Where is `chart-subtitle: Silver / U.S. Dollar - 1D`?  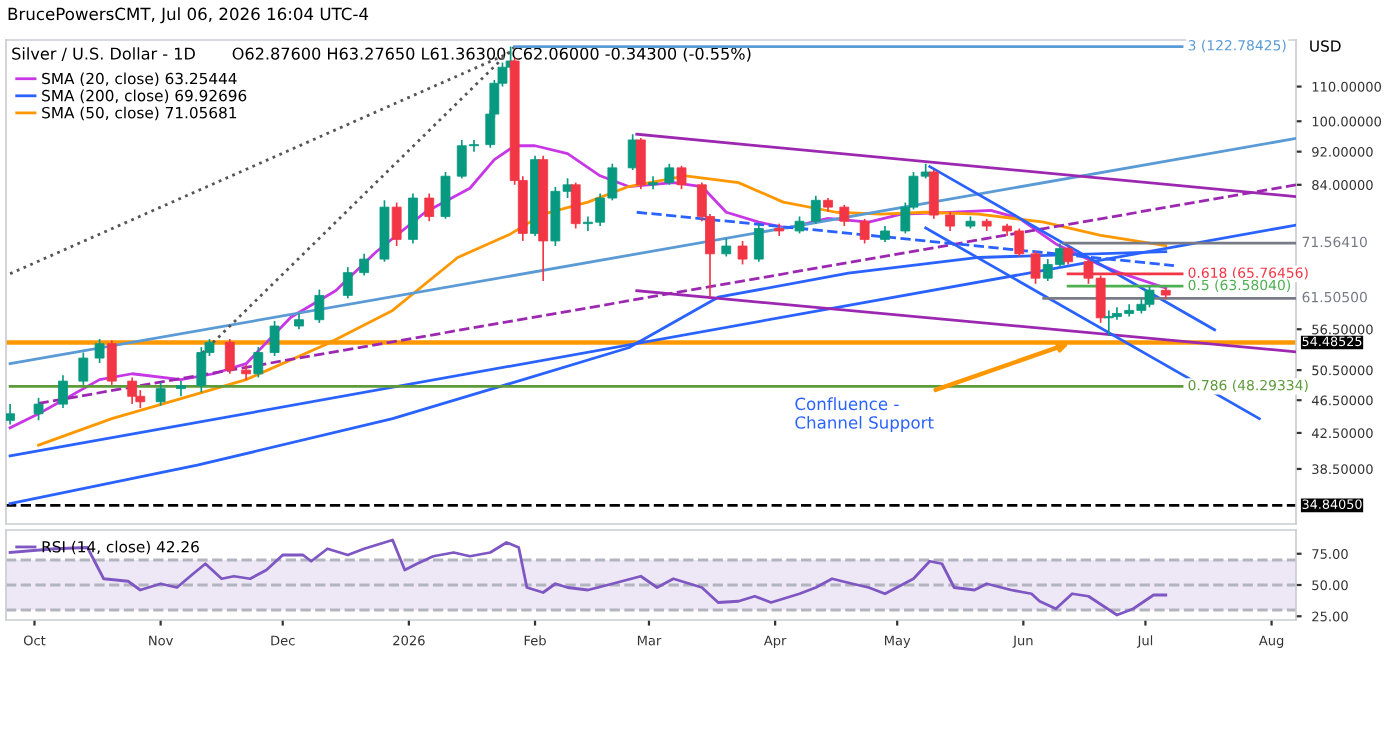
chart-subtitle: Silver / U.S. Dollar - 1D is located at coordinates (103, 54).